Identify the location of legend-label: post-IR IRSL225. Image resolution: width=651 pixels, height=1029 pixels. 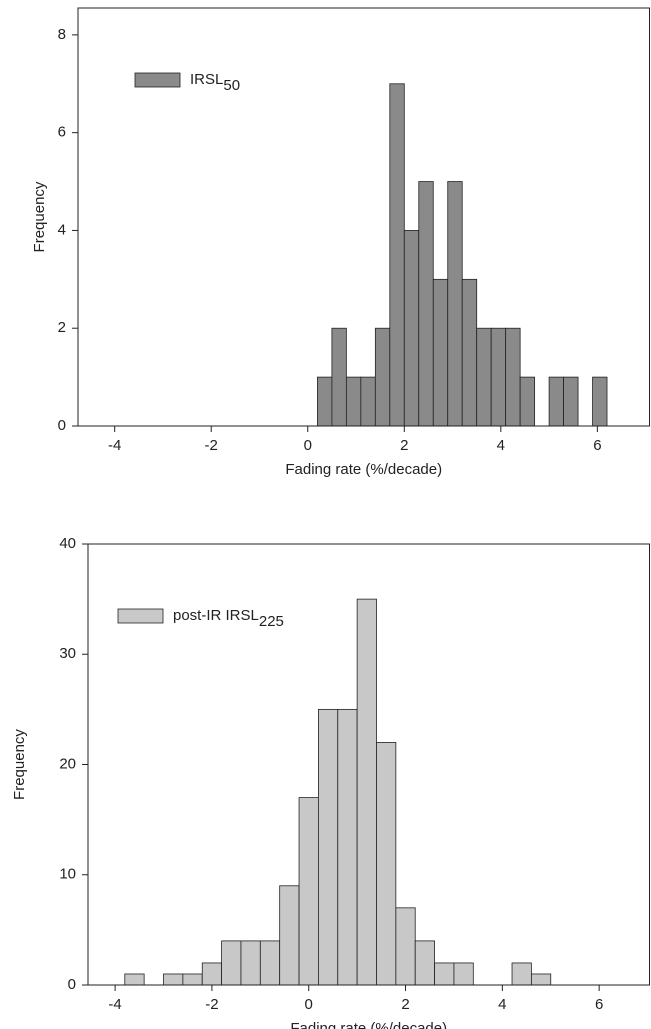
(228, 618).